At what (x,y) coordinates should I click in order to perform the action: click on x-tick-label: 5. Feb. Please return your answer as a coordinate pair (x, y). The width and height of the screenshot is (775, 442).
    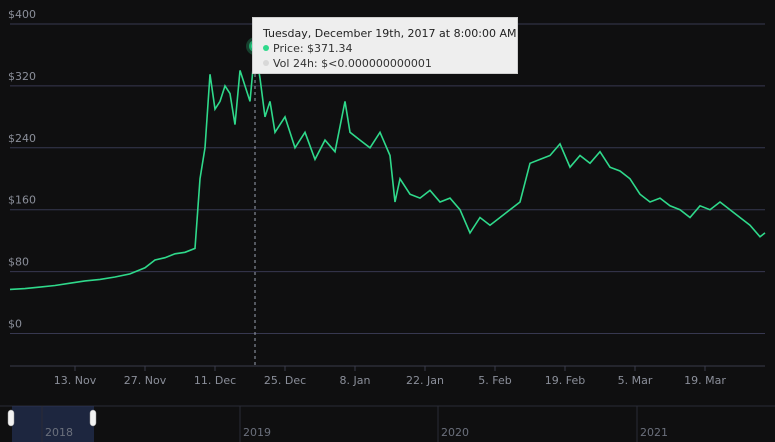
    Looking at the image, I should click on (494, 380).